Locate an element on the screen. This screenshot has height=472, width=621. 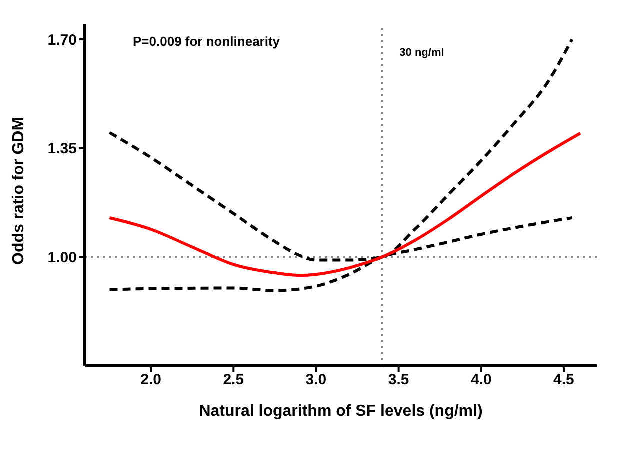
x-axis-title: Natural logarithm of SF levels (ng/ml) is located at coordinates (341, 411).